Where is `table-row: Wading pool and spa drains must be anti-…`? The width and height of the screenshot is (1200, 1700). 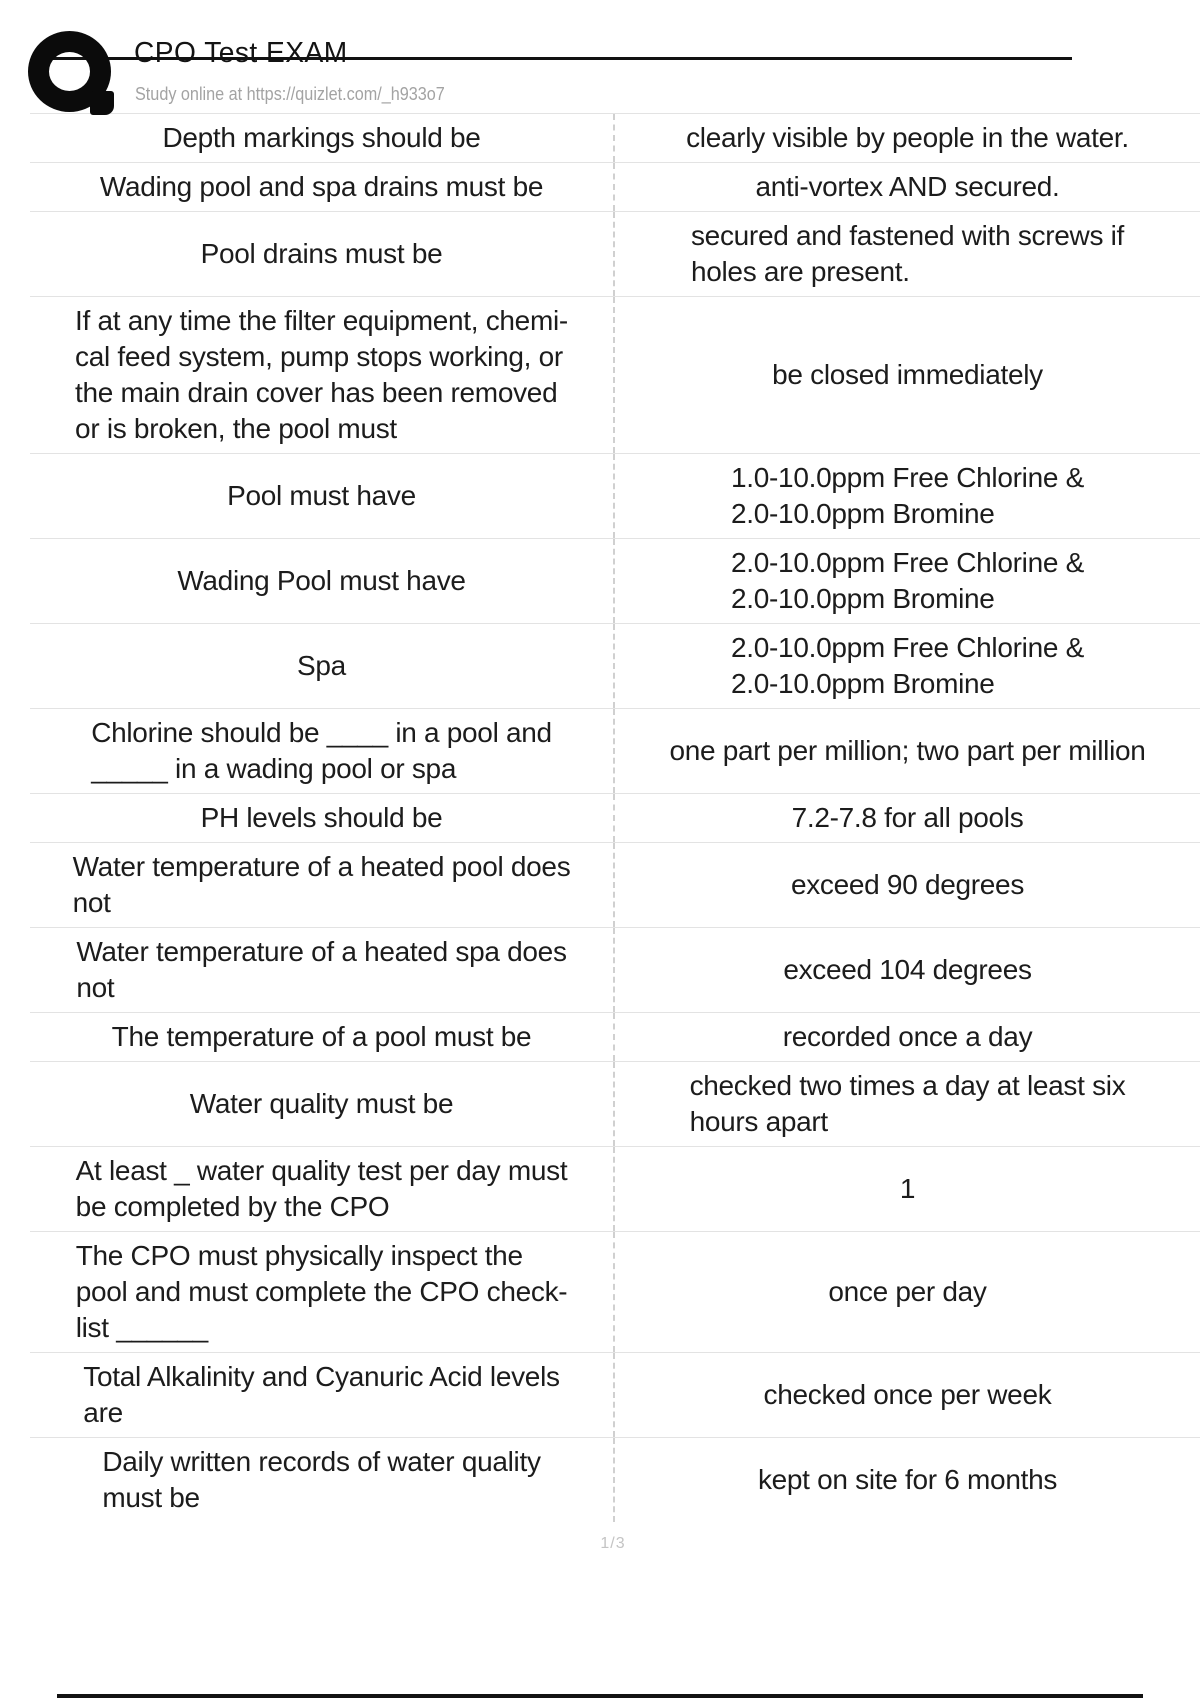
table-row: Wading pool and spa drains must be anti-… is located at coordinates (615, 187).